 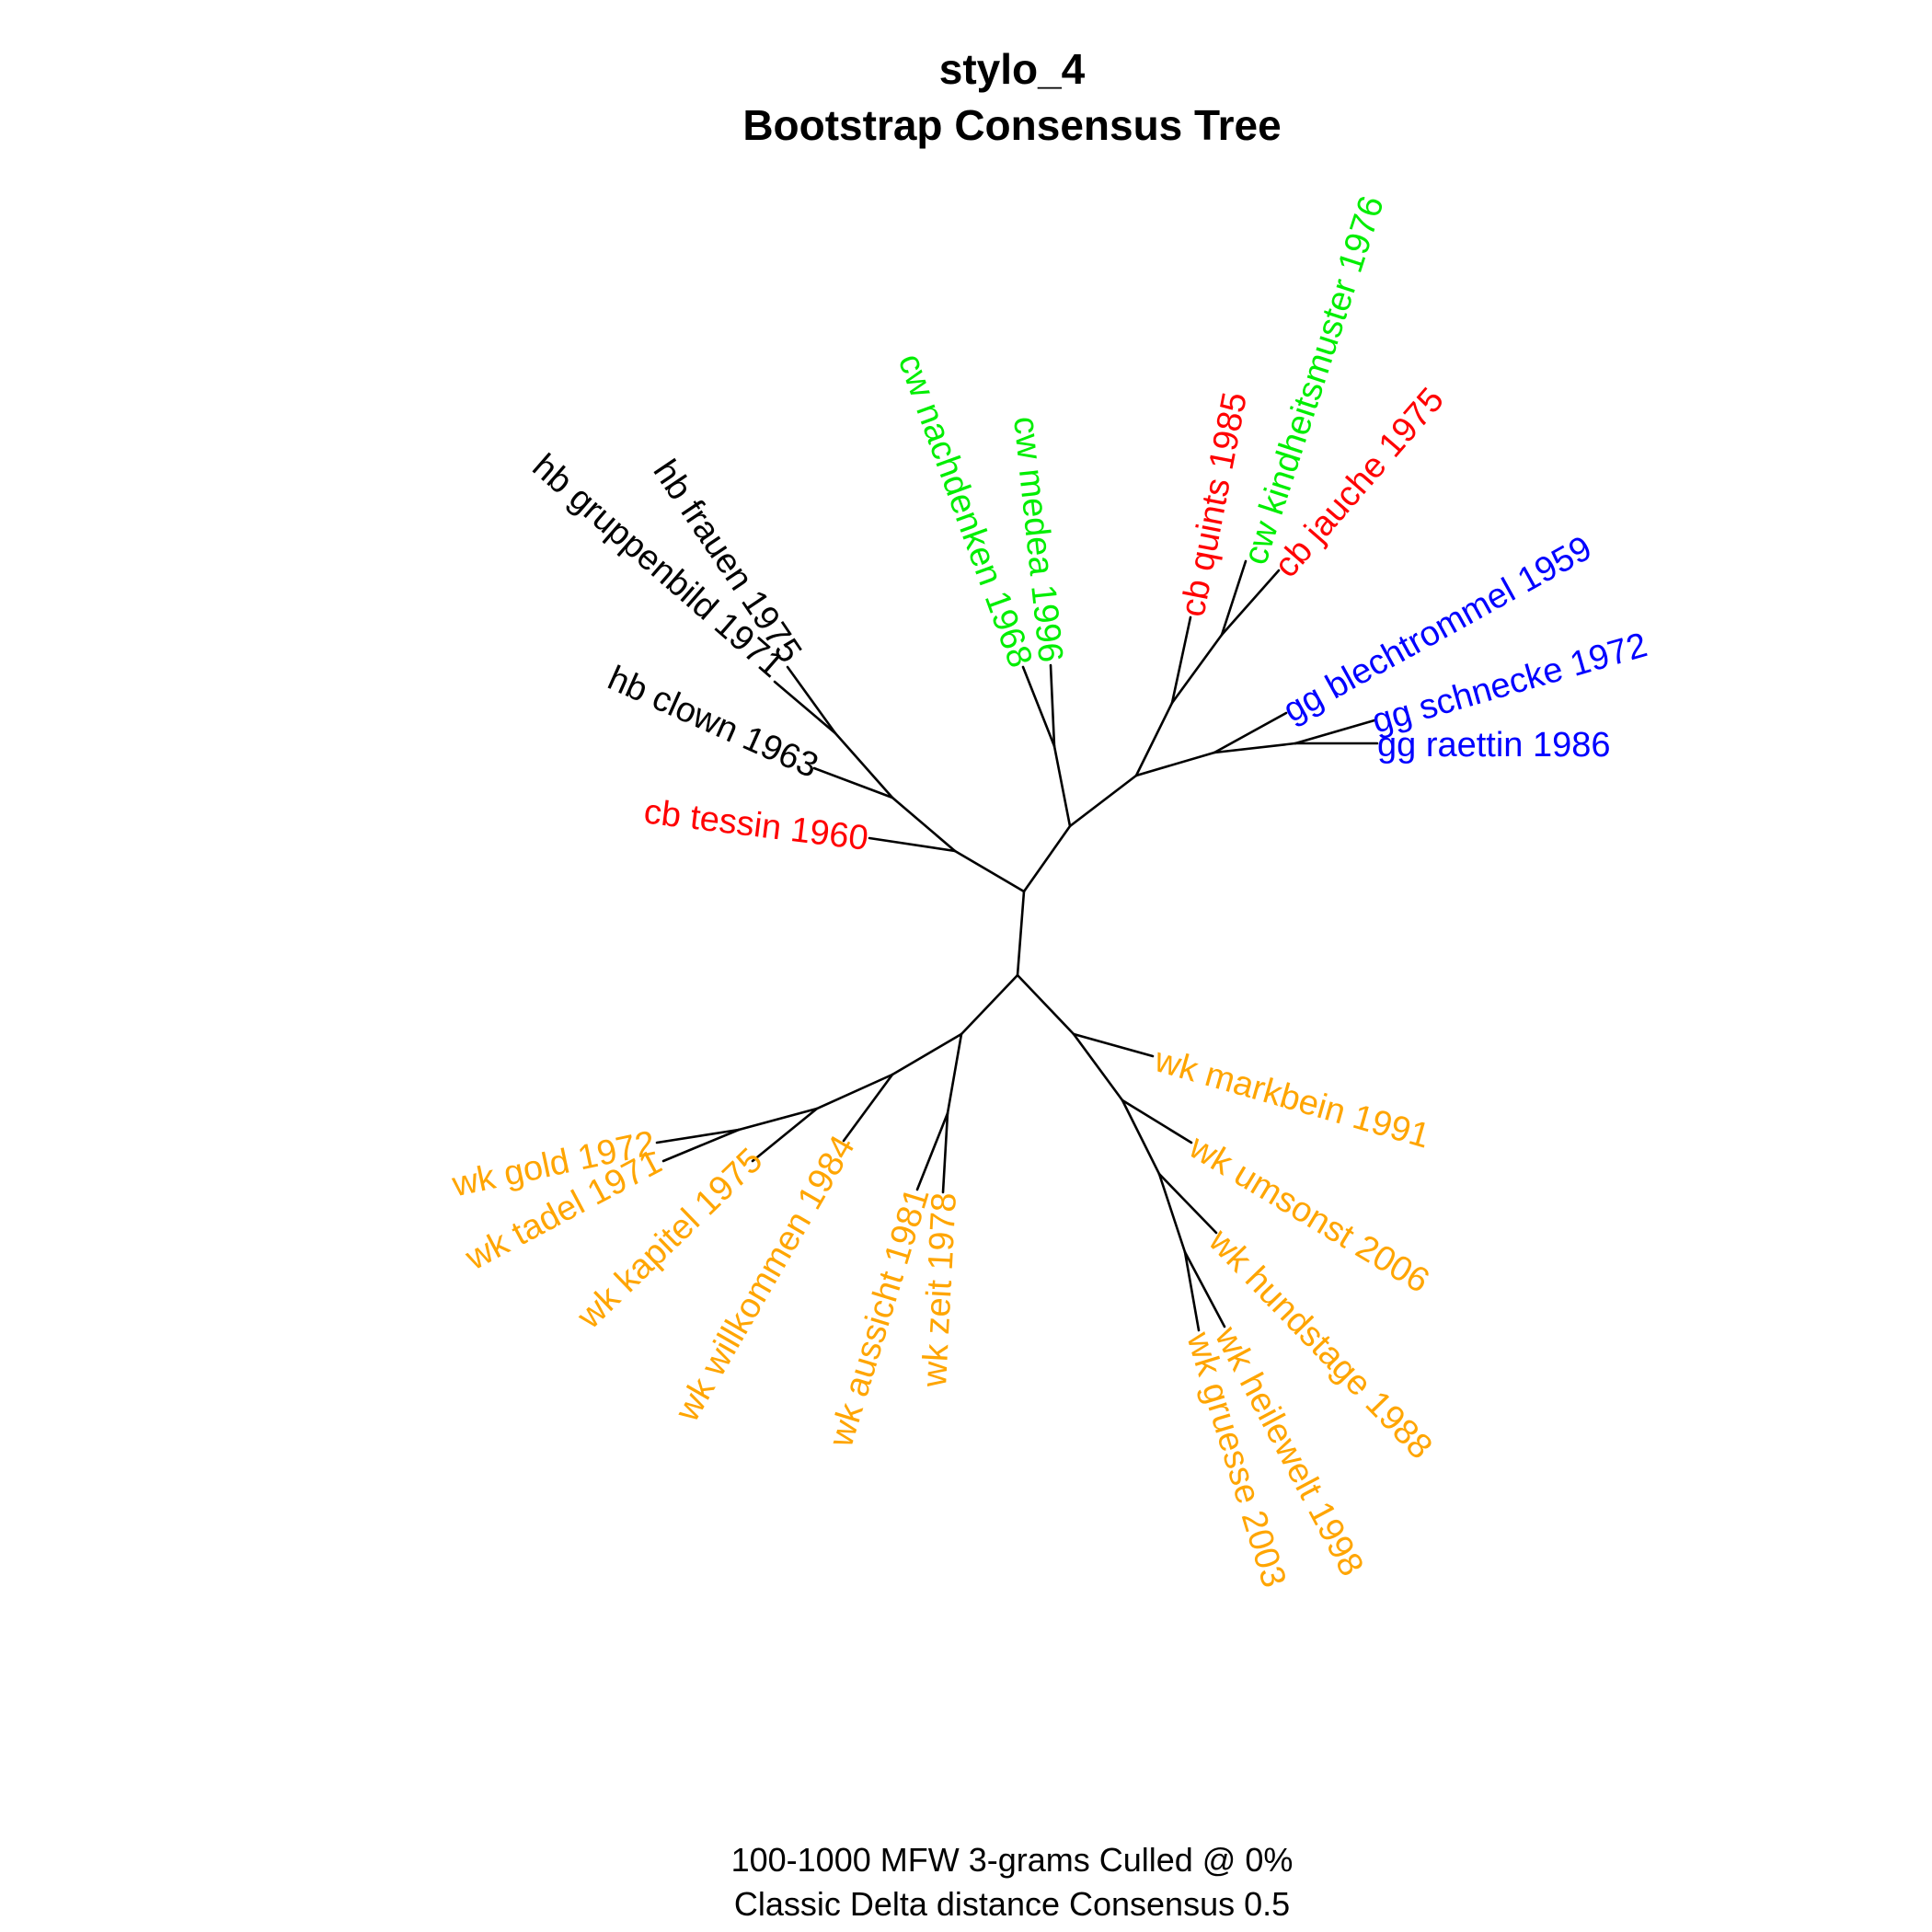 I want to click on leaf-label: wk markbein 1991, so click(x=1292, y=1098).